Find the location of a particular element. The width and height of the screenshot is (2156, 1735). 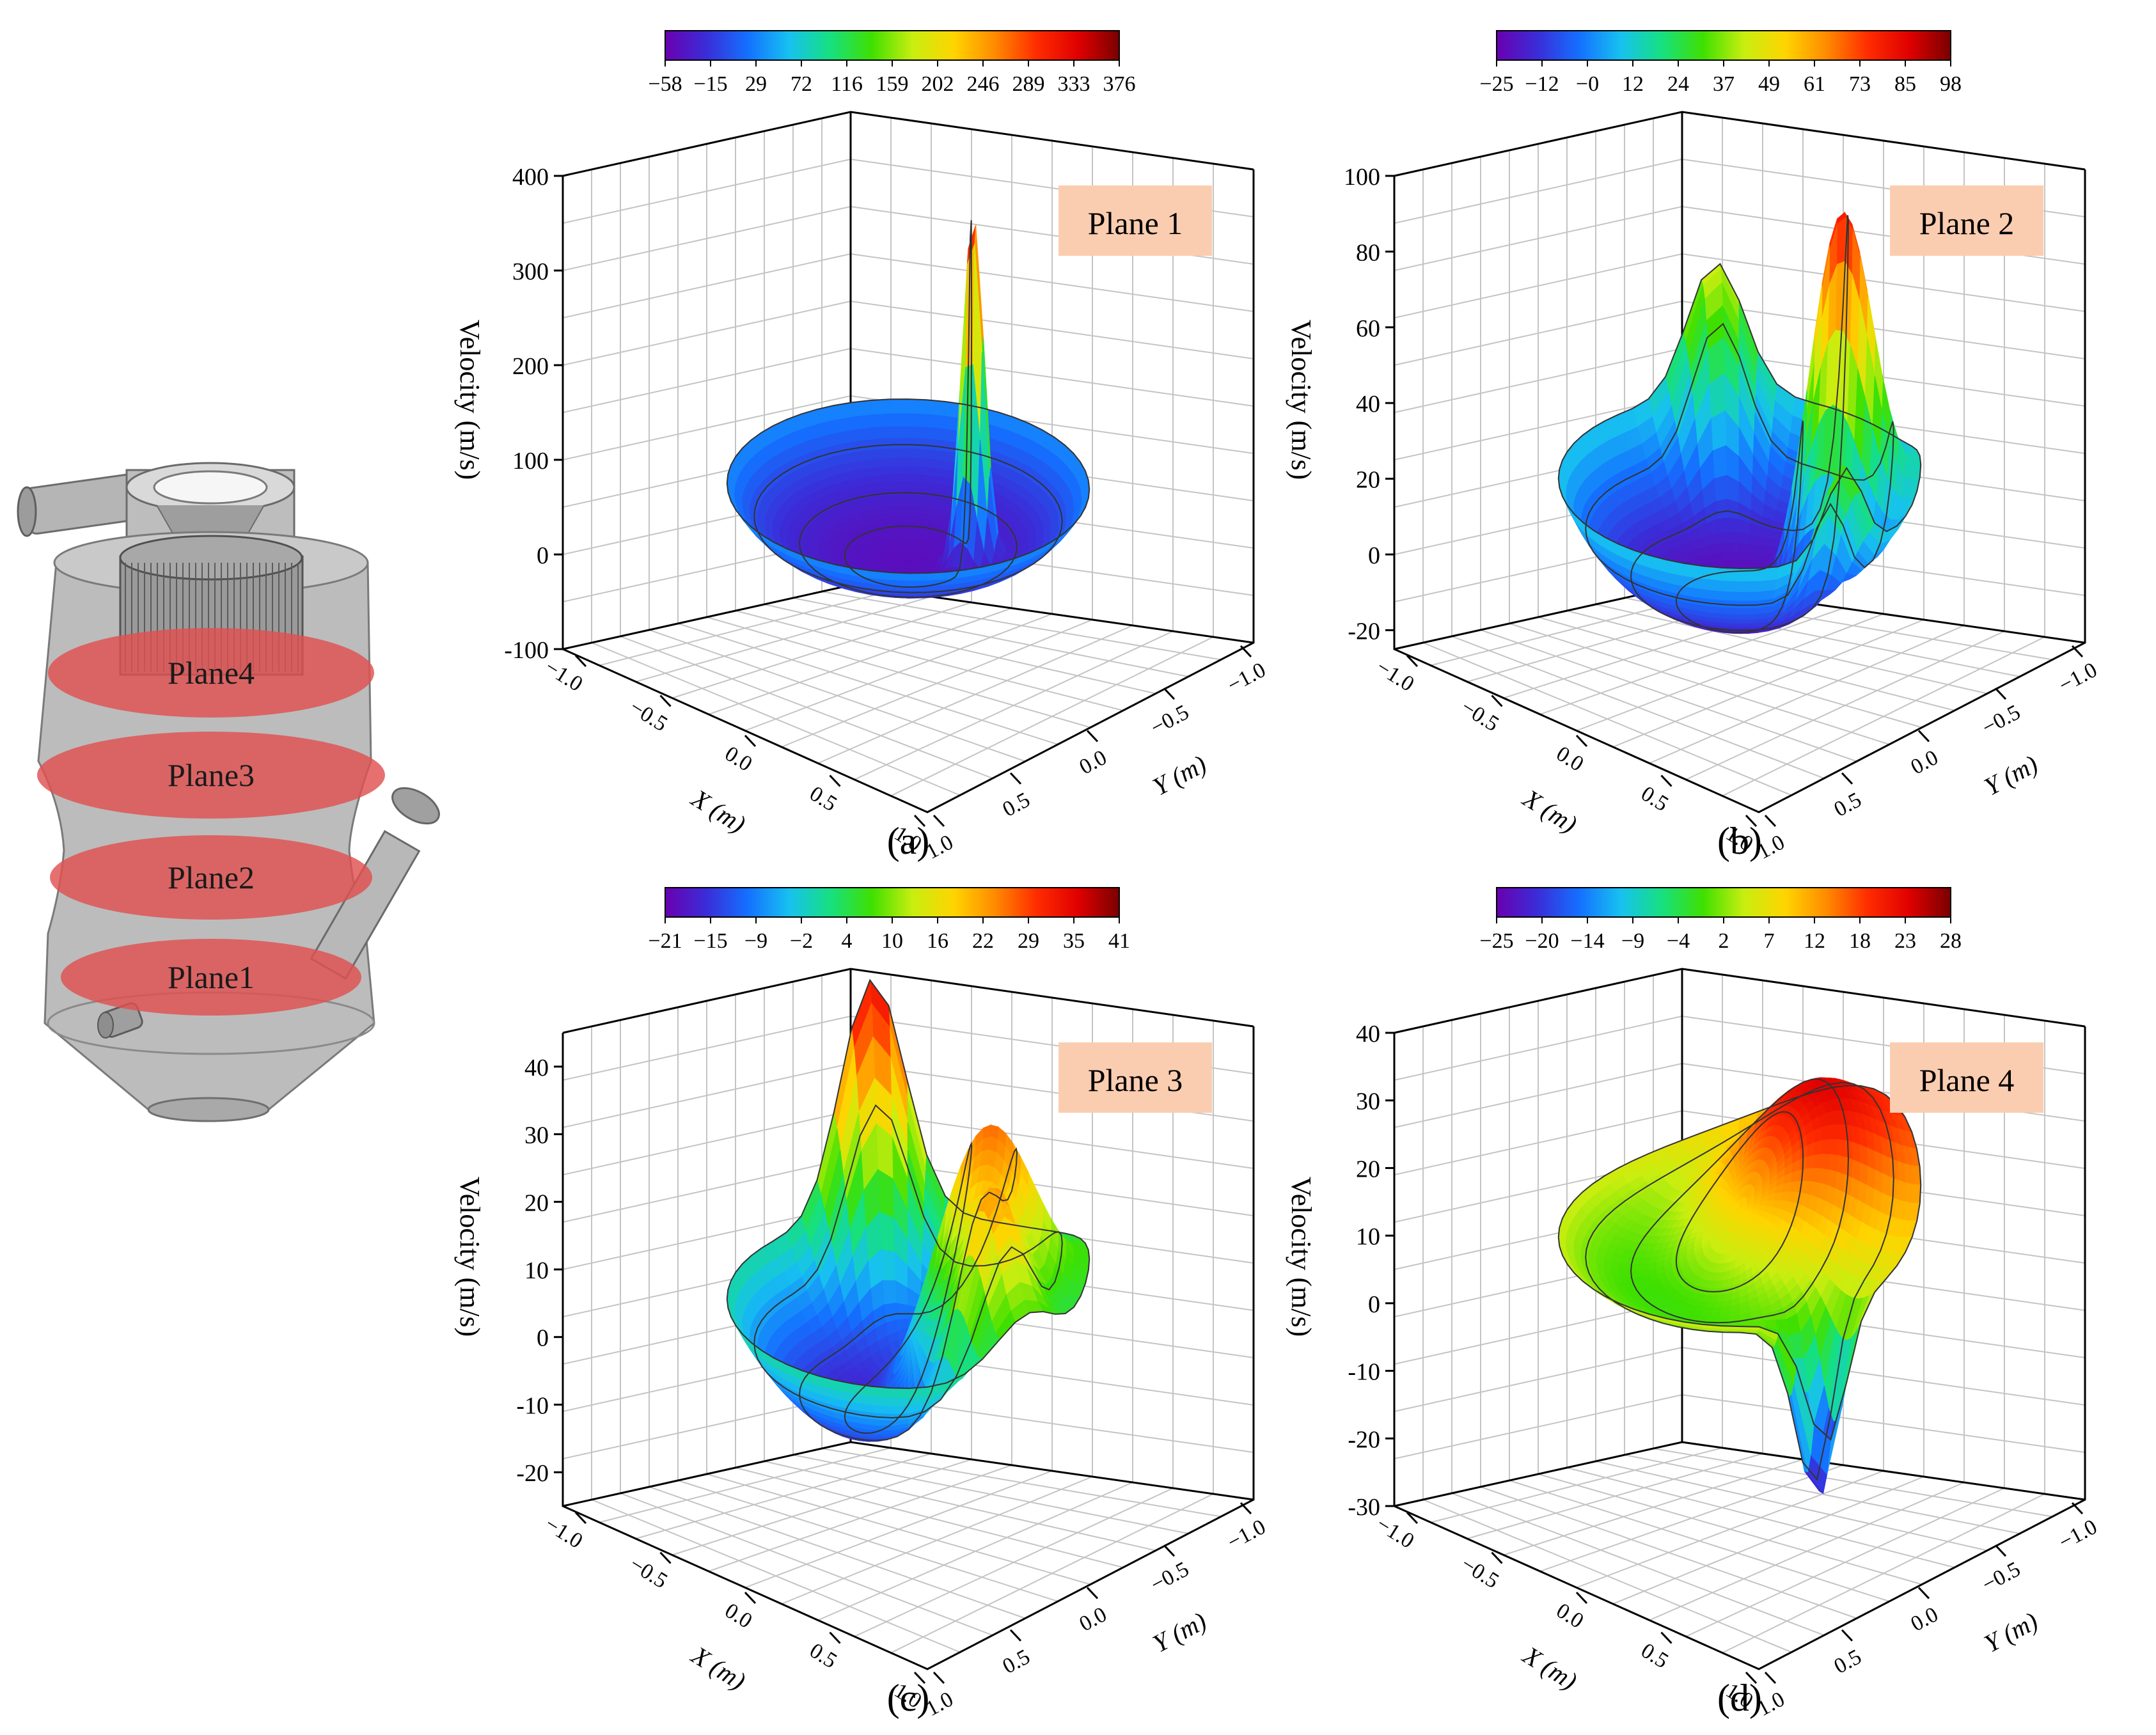

colorbar-tick-label: 116 is located at coordinates (847, 84).